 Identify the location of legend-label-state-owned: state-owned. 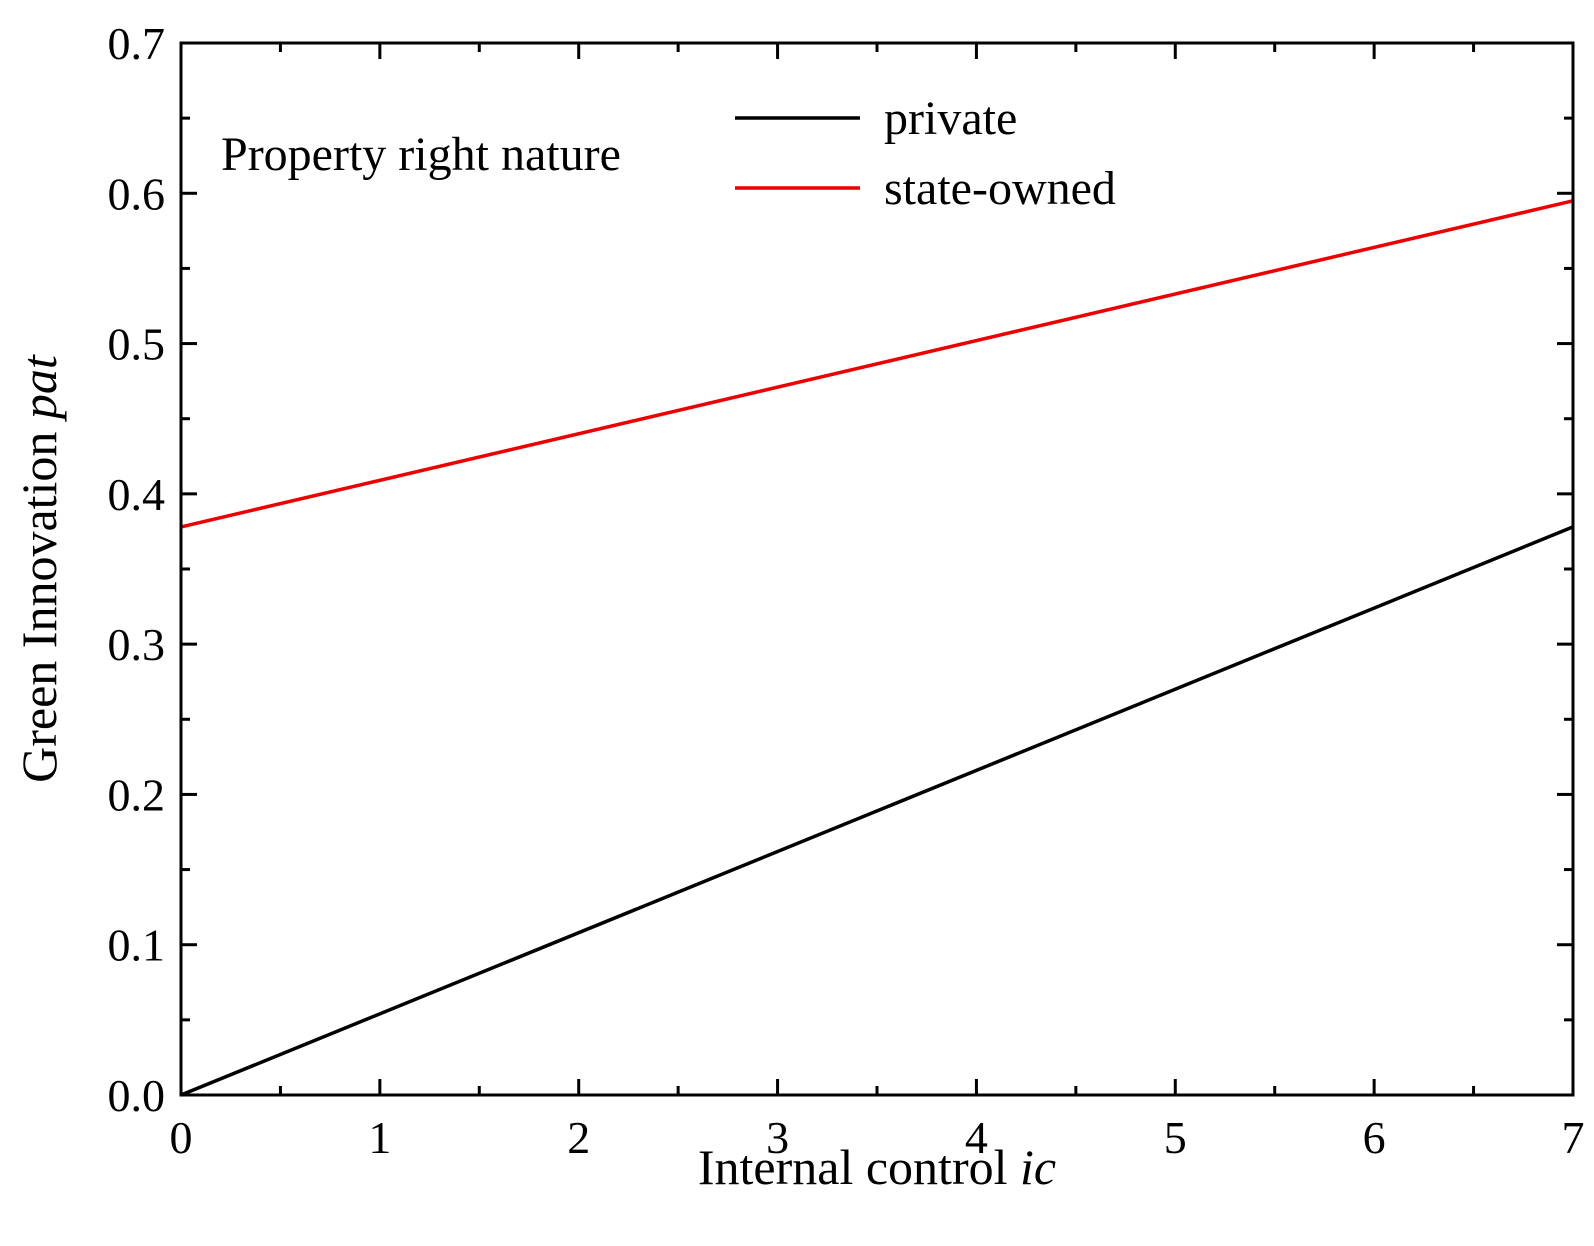
(1000, 188).